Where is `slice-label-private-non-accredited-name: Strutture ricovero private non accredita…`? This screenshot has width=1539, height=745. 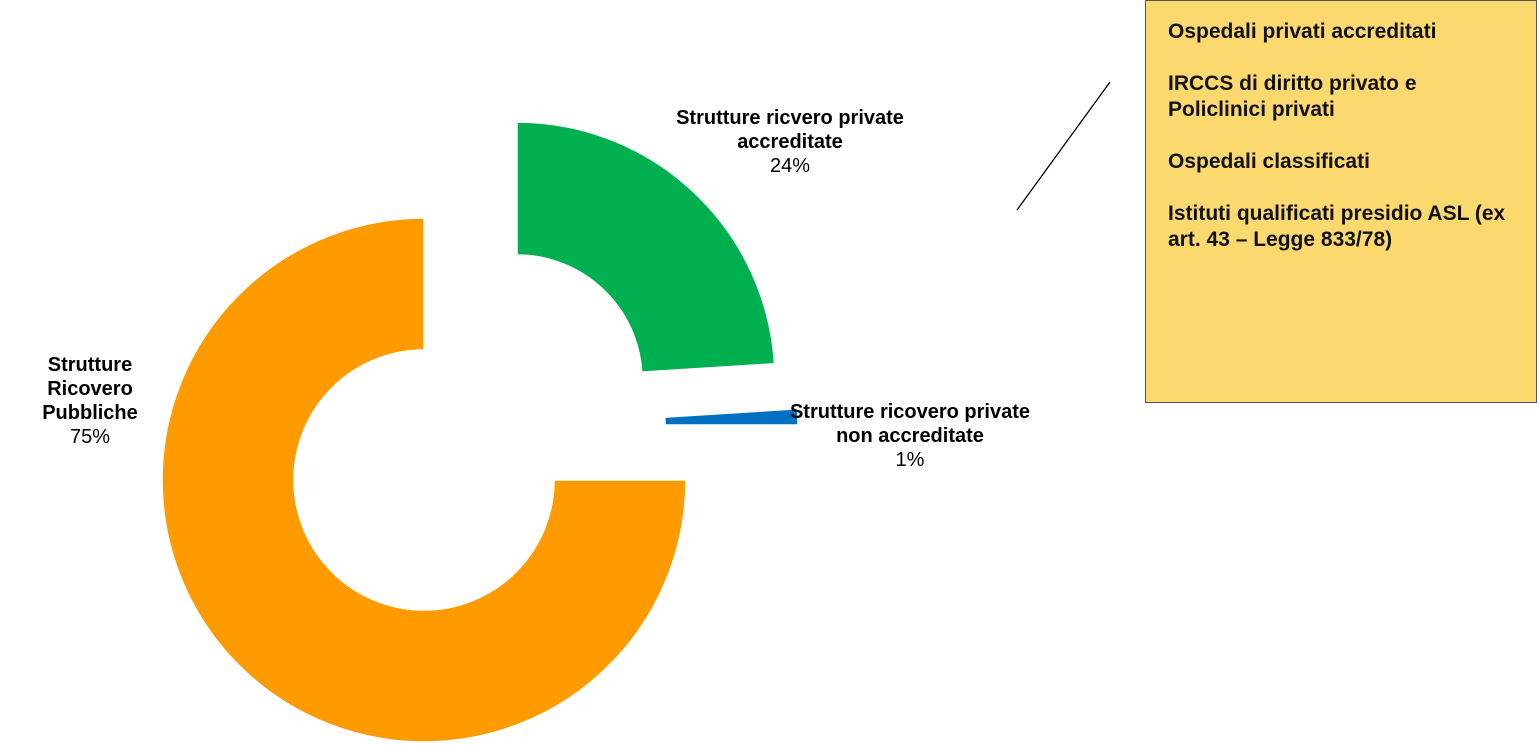
slice-label-private-non-accredited-name: Strutture ricovero private non accredita… is located at coordinates (910, 424).